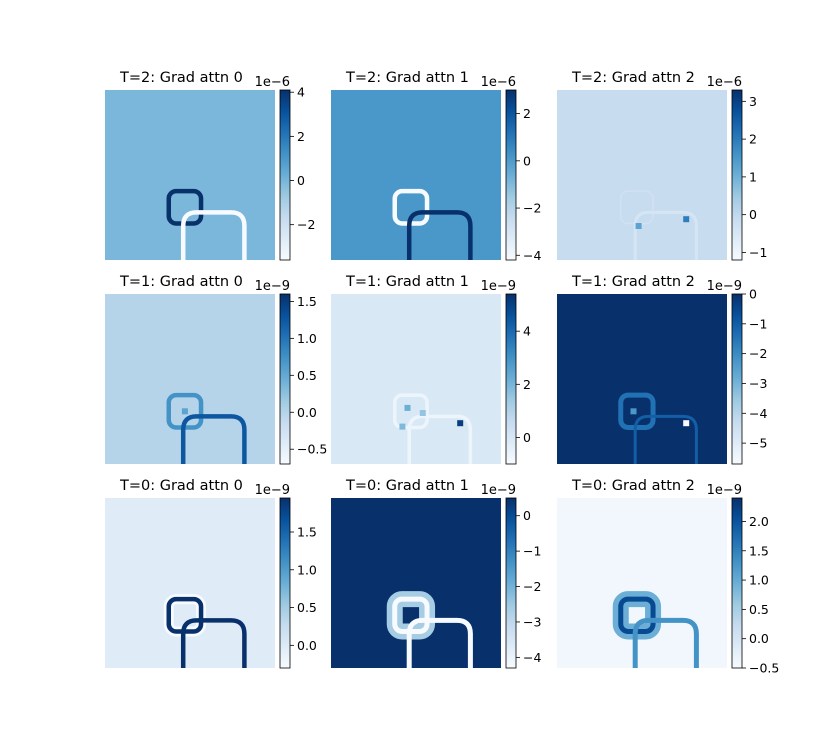  What do you see at coordinates (753, 101) in the screenshot?
I see `colorbar-tick-label: 3` at bounding box center [753, 101].